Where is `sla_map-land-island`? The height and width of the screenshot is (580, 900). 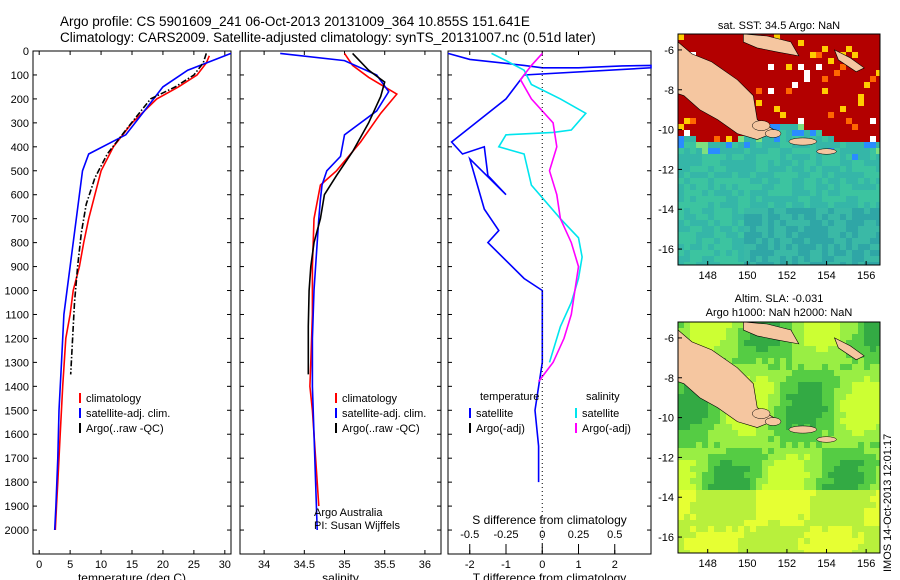 sla_map-land-island is located at coordinates (826, 439).